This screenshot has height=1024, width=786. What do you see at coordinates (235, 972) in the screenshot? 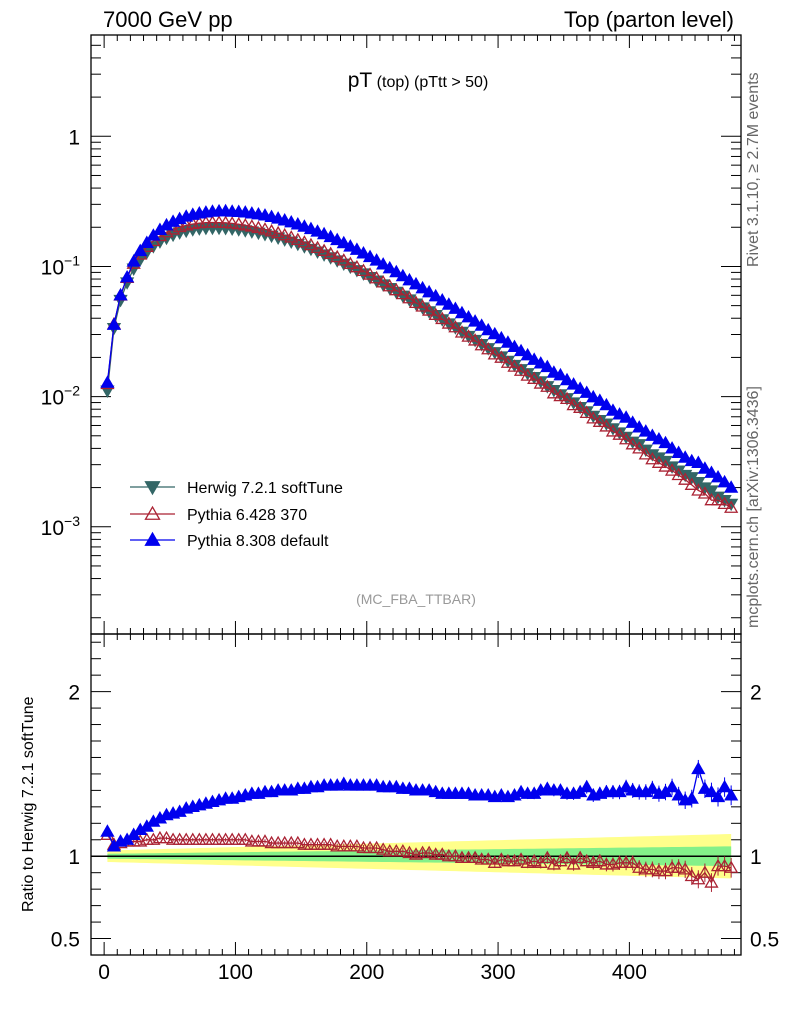
I see `x-tick-label: 100` at bounding box center [235, 972].